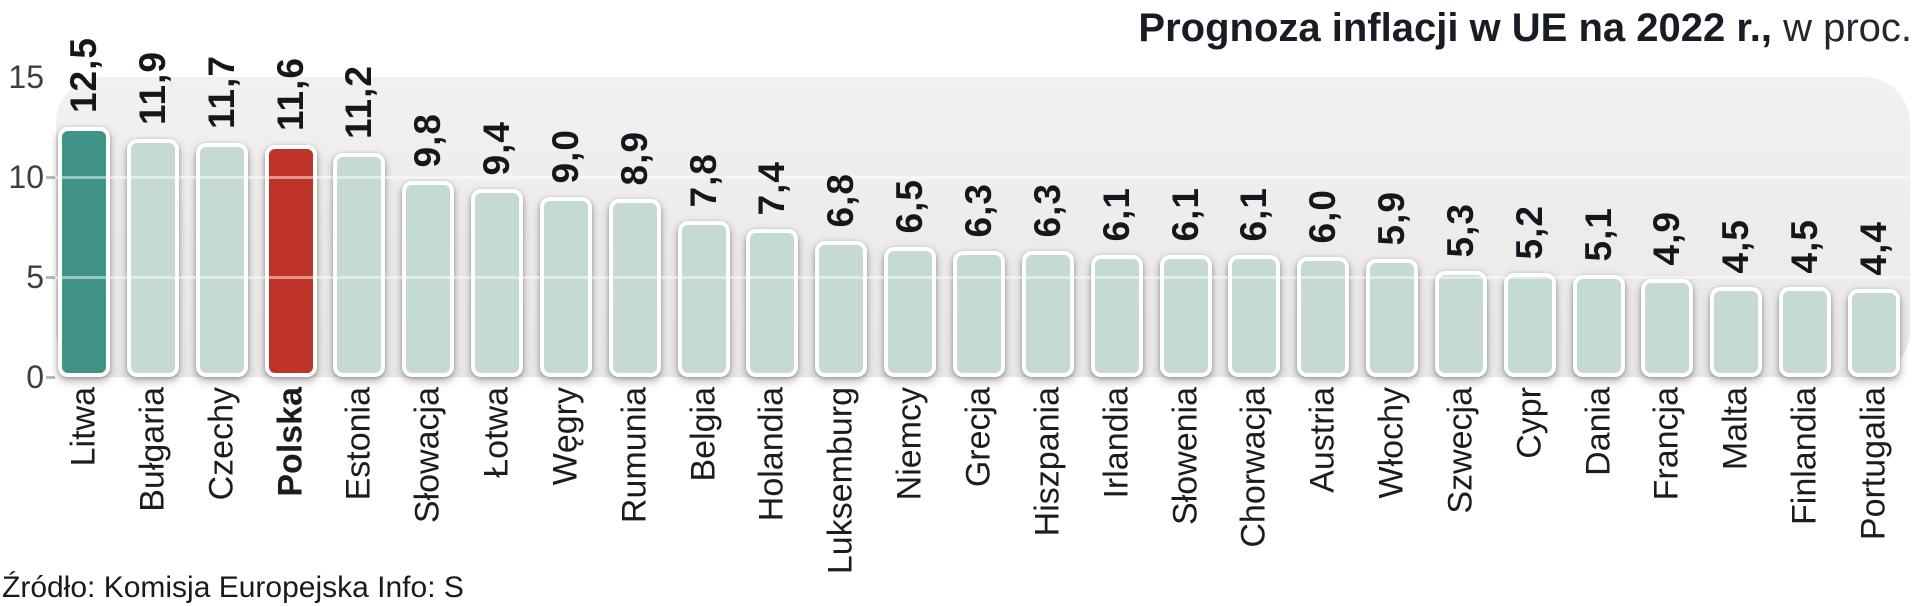  What do you see at coordinates (221, 260) in the screenshot?
I see `bar-czechy` at bounding box center [221, 260].